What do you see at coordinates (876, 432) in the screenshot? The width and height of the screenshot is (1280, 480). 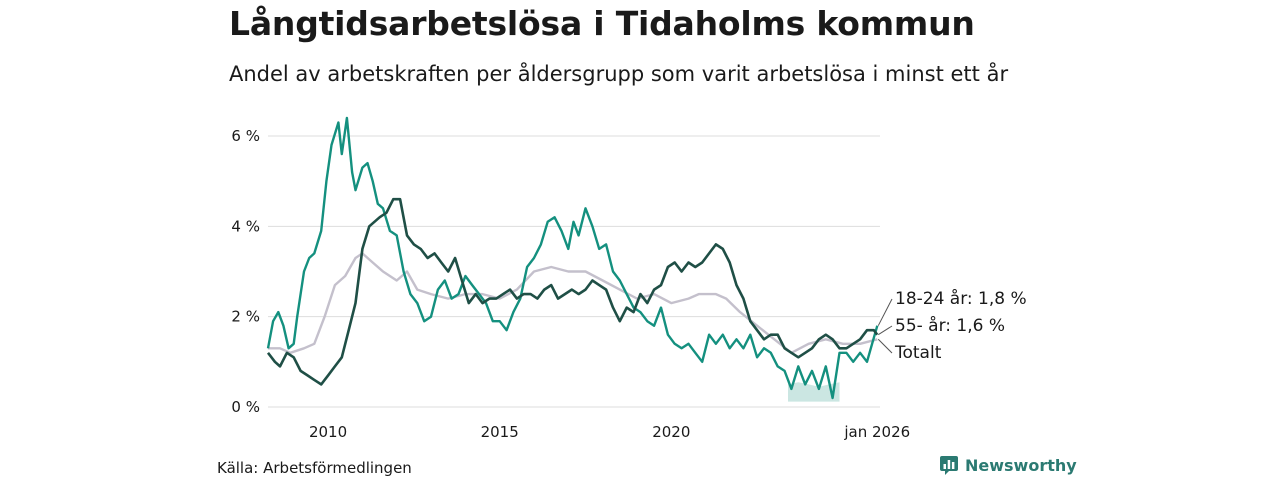 I see `x-tick-label: jan 2026` at bounding box center [876, 432].